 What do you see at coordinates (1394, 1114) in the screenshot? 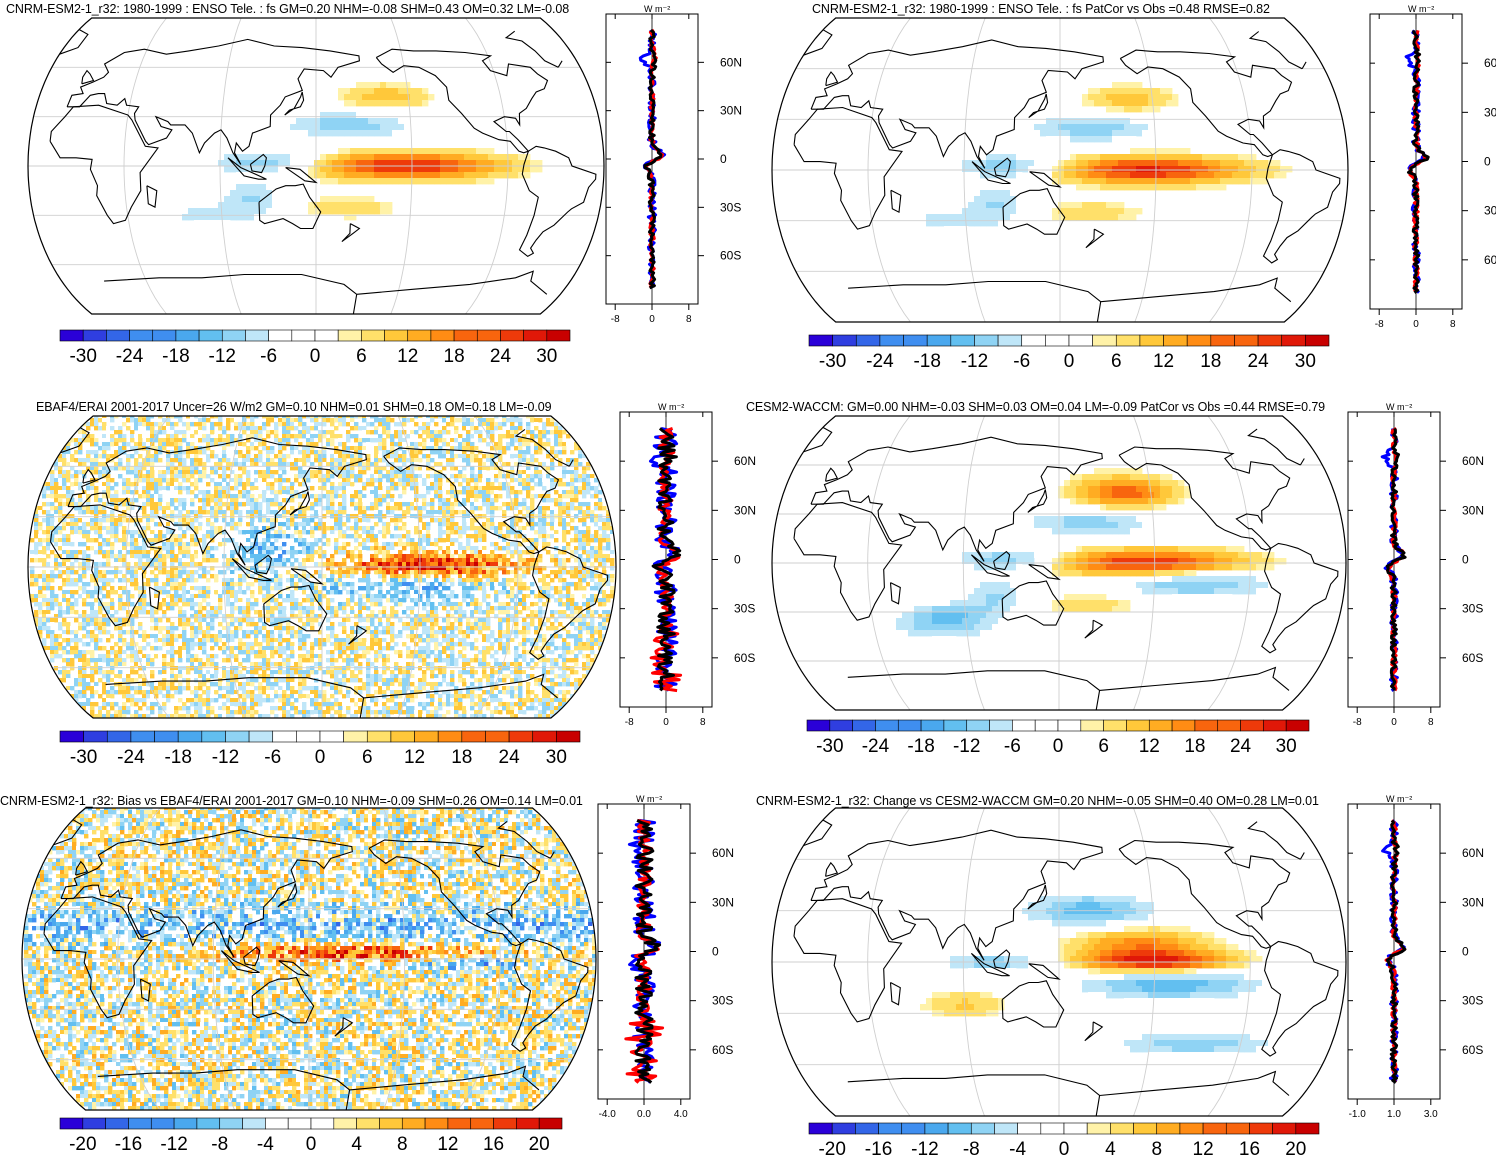
I see `x-tick-label: 1.0` at bounding box center [1394, 1114].